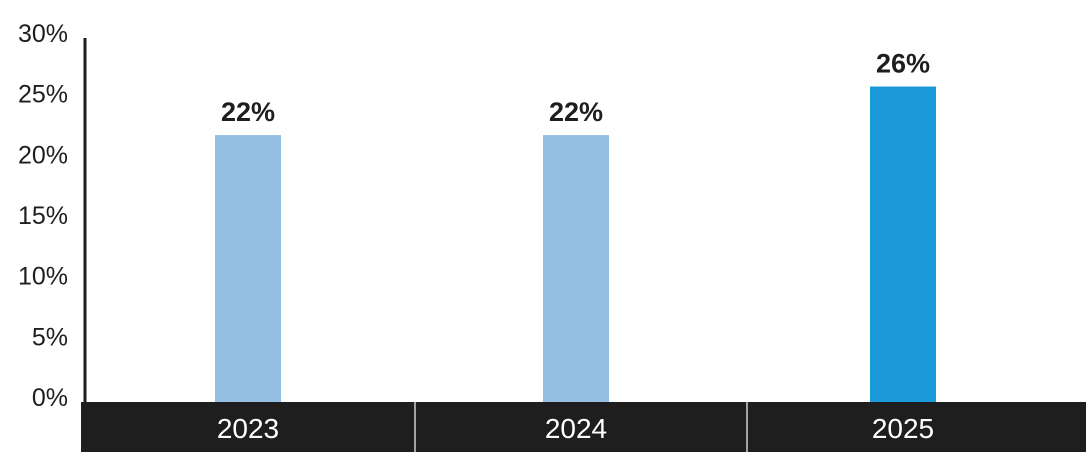 Image resolution: width=1086 pixels, height=455 pixels. What do you see at coordinates (43, 277) in the screenshot?
I see `y-tick-label: 10%` at bounding box center [43, 277].